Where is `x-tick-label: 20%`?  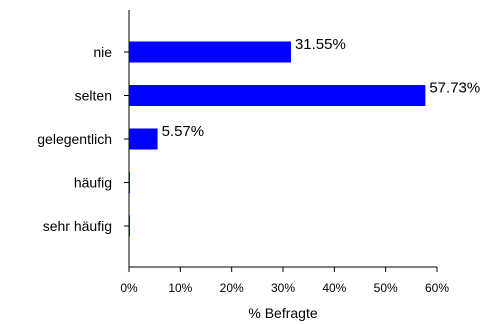 x-tick-label: 20% is located at coordinates (232, 288).